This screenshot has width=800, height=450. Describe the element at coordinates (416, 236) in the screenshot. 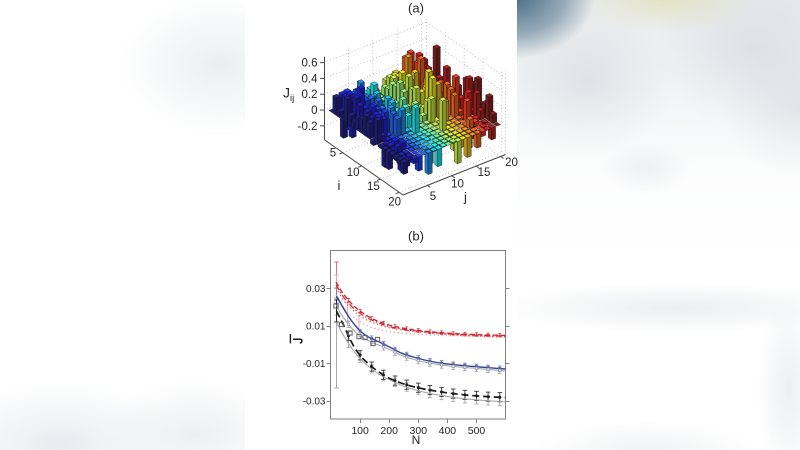

I see `svg-text: (b)` at that location.